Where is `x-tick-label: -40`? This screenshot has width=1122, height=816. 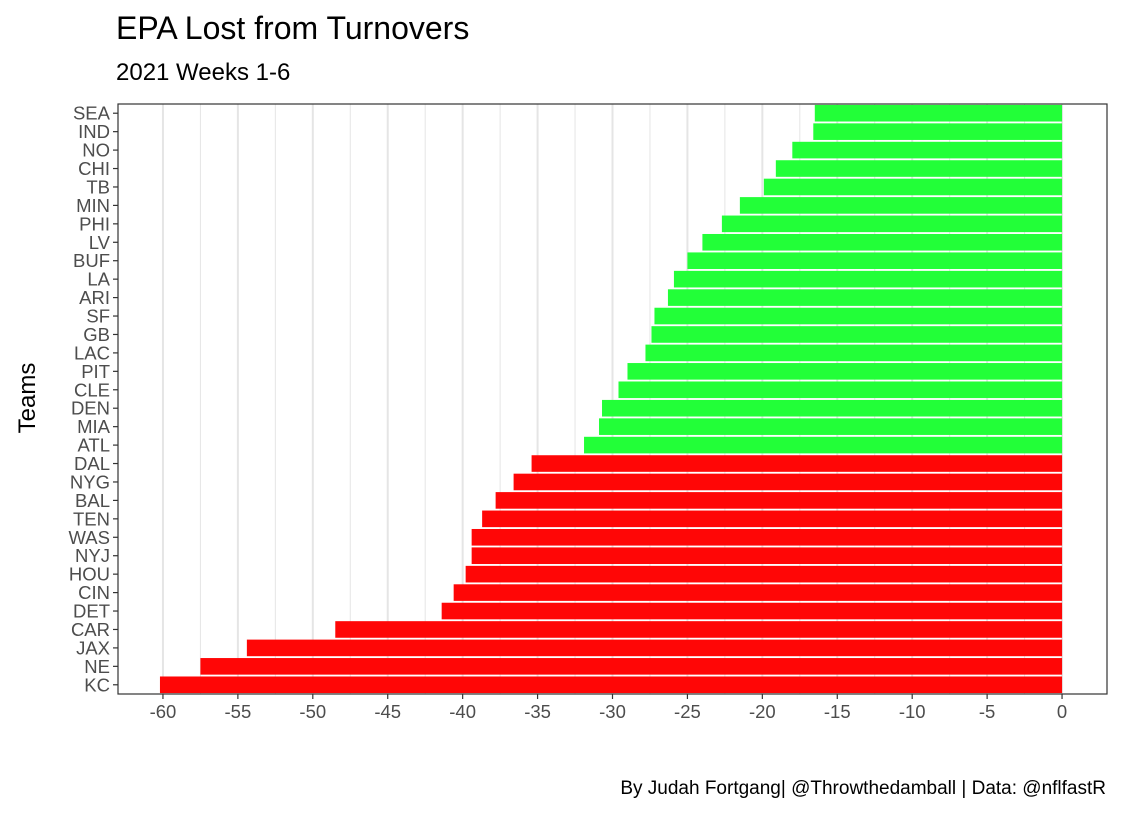
x-tick-label: -40 is located at coordinates (462, 711).